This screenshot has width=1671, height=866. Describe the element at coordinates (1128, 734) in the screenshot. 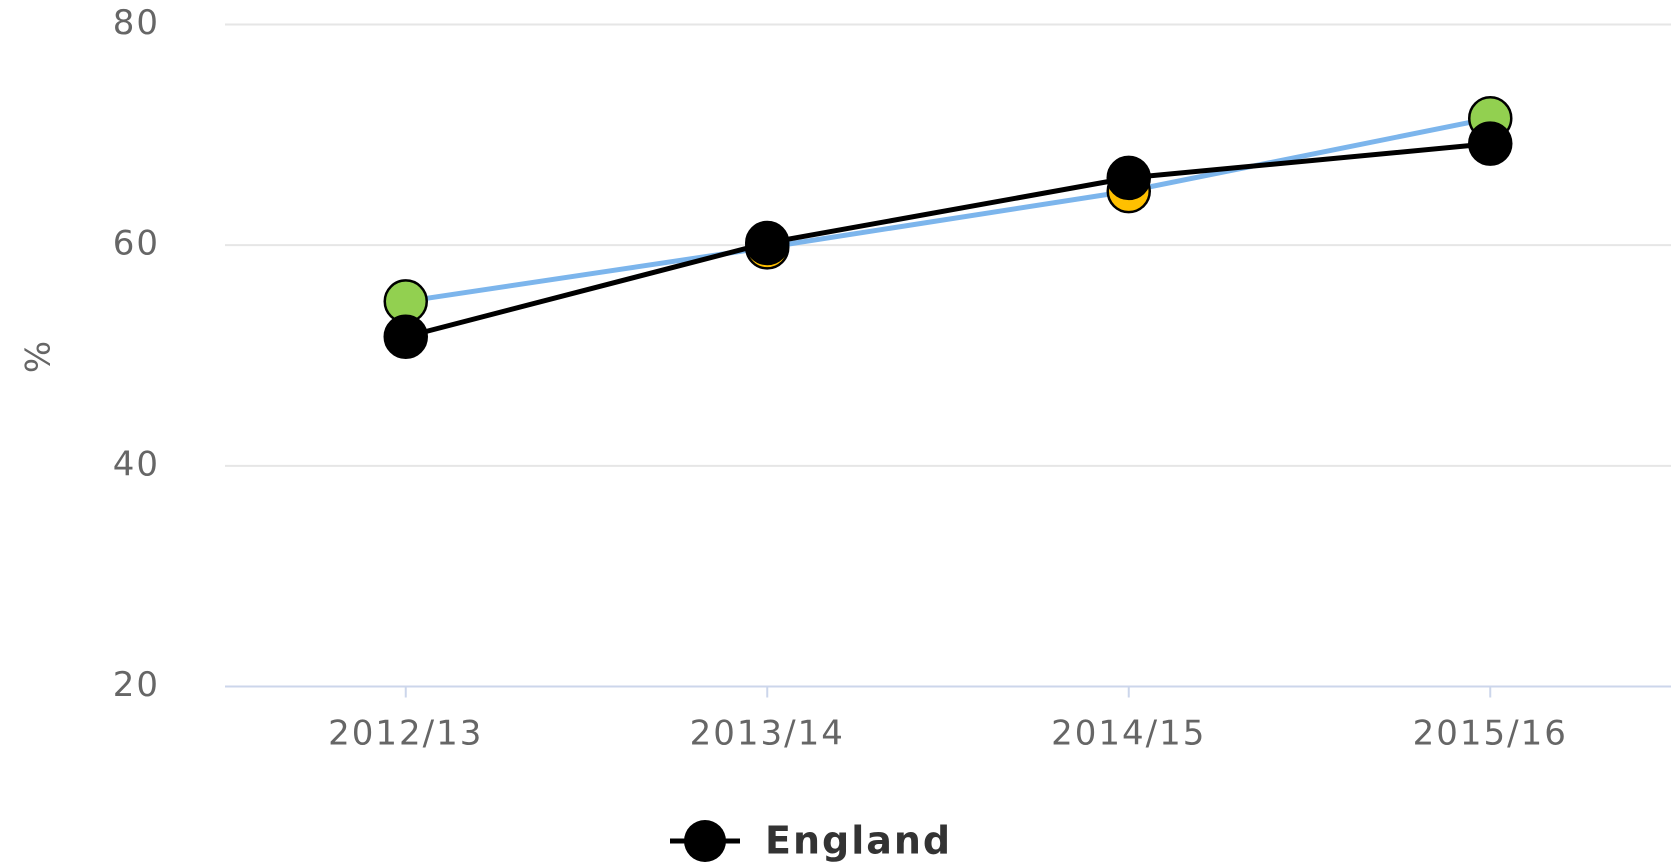

I see `x-tick-label: 2014/15` at that location.